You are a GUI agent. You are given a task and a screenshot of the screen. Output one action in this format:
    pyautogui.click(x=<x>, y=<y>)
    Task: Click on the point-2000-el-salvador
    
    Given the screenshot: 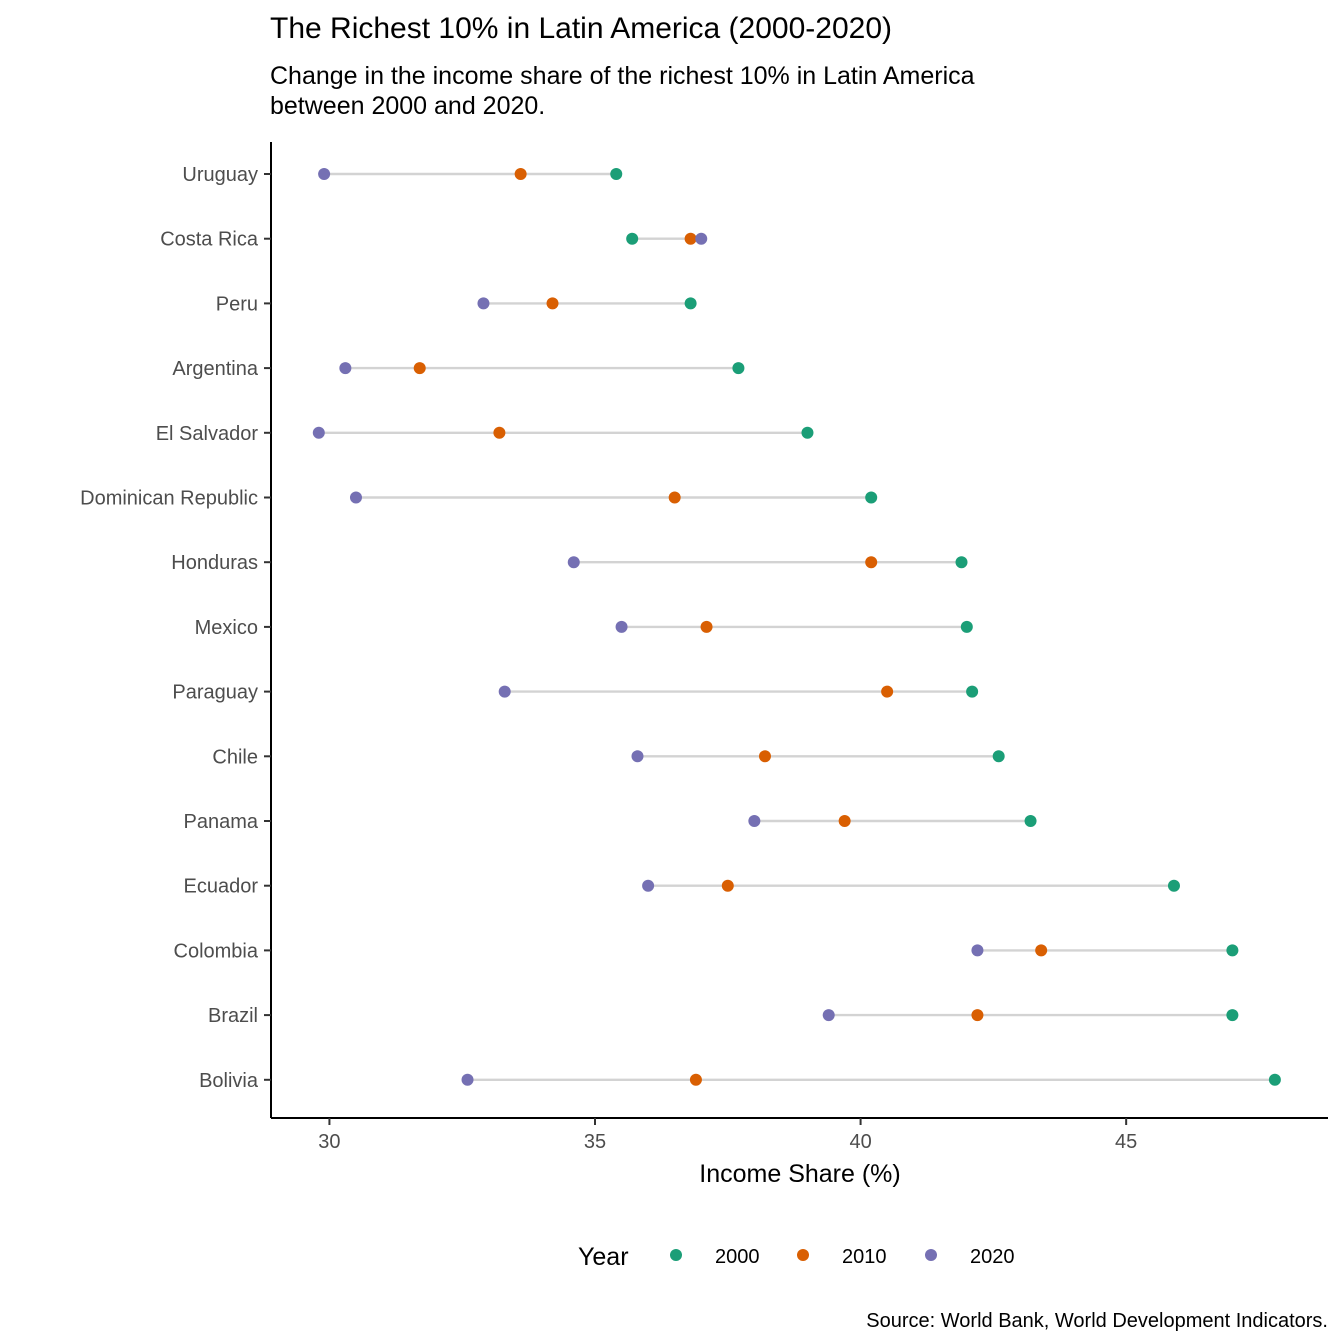 What is the action you would take?
    pyautogui.click(x=807, y=432)
    